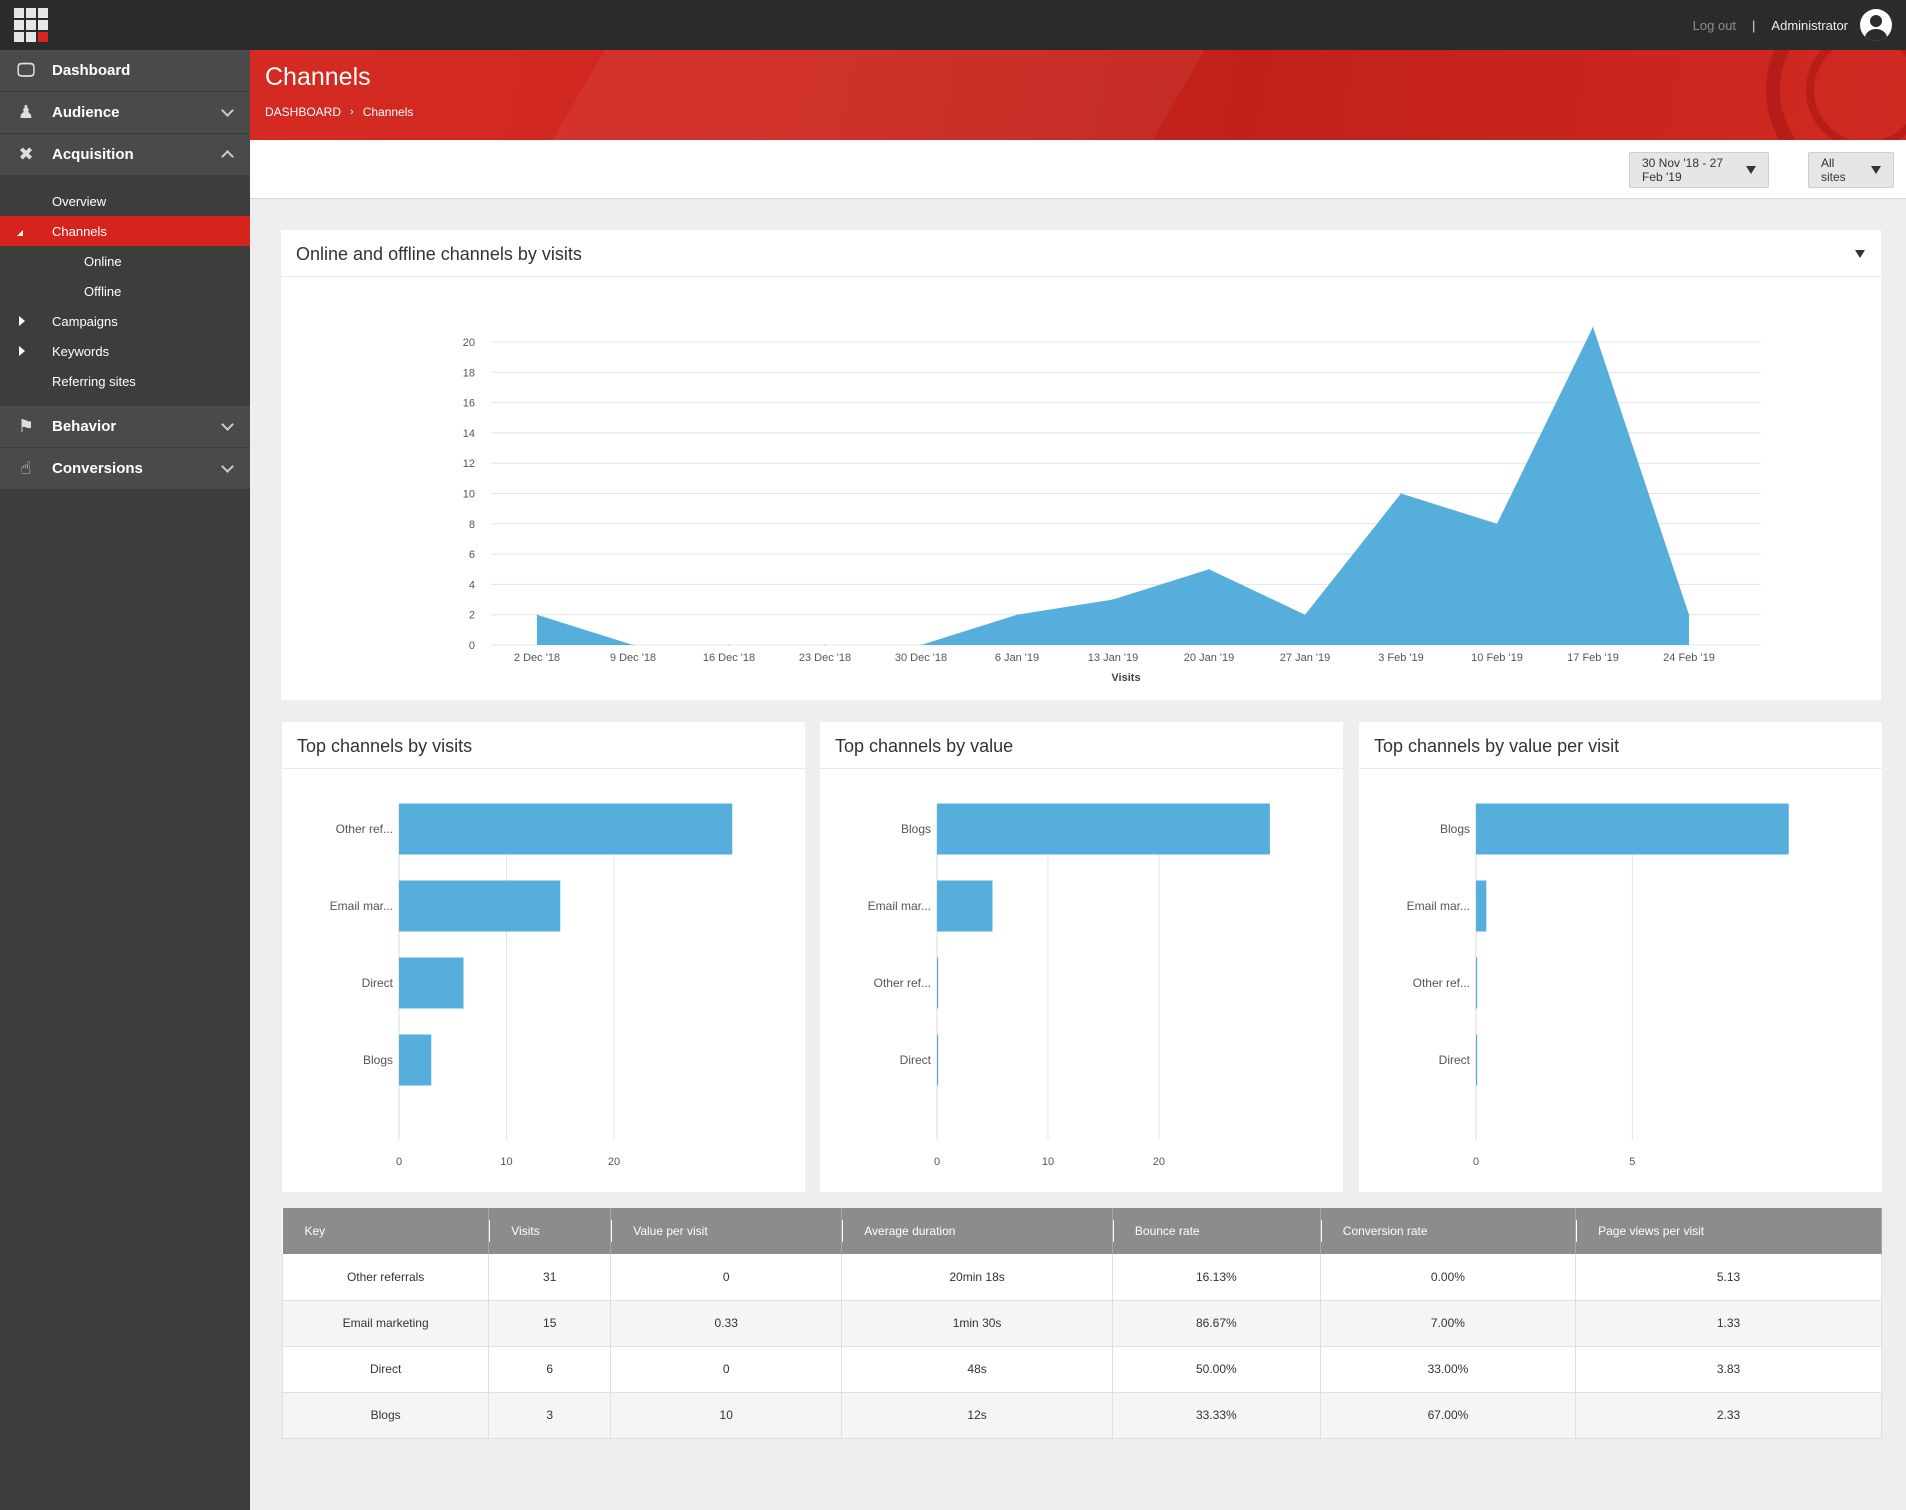 This screenshot has height=1510, width=1906. I want to click on panel-menu-caret-icon, so click(1860, 254).